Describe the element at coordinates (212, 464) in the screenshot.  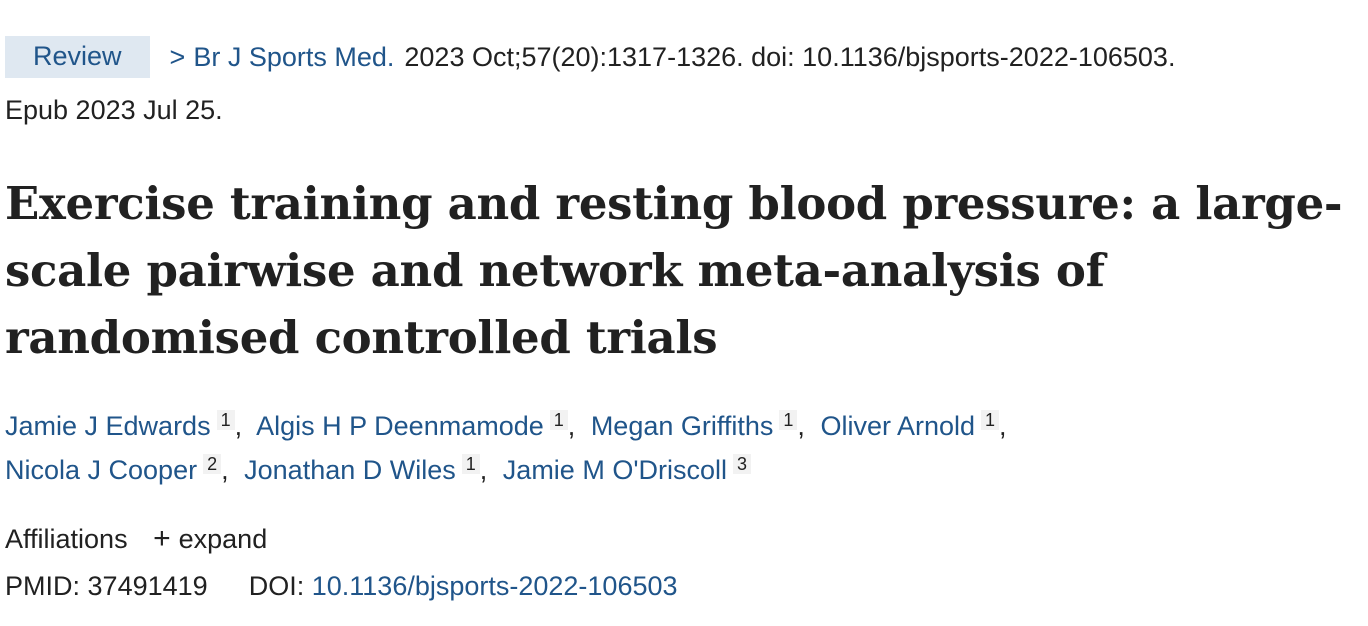
I see `affiliation-ref: 2` at that location.